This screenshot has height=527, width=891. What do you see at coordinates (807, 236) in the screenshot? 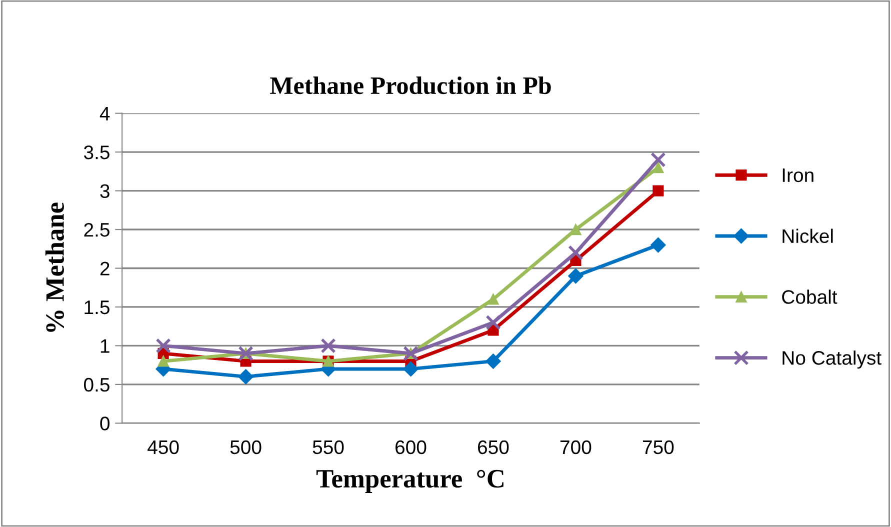
I see `legend-label: Nickel` at bounding box center [807, 236].